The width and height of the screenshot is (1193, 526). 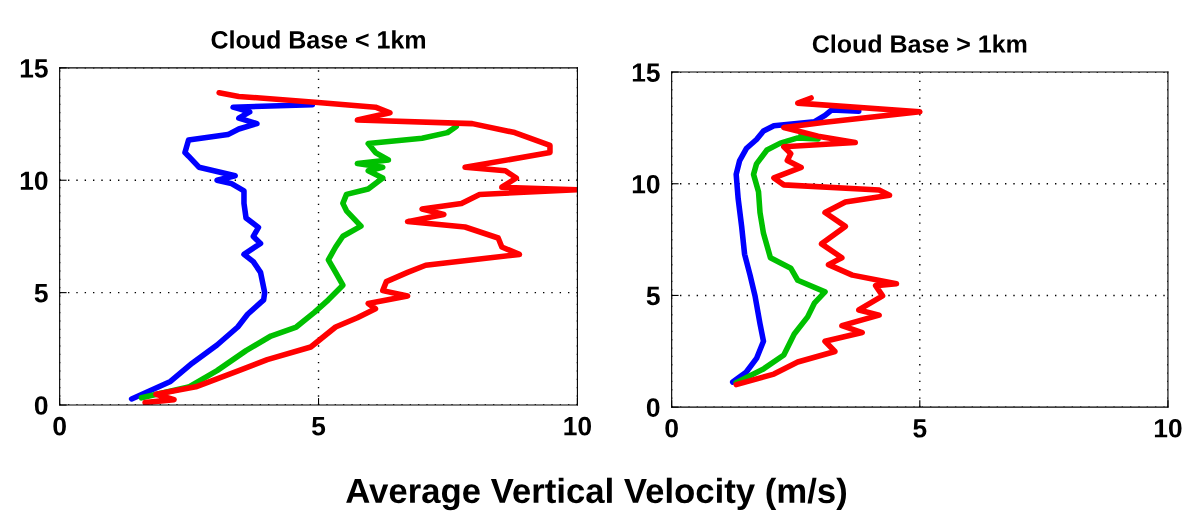 I want to click on x-axis-title: Average Vertical Velocity (m/s), so click(x=596, y=494).